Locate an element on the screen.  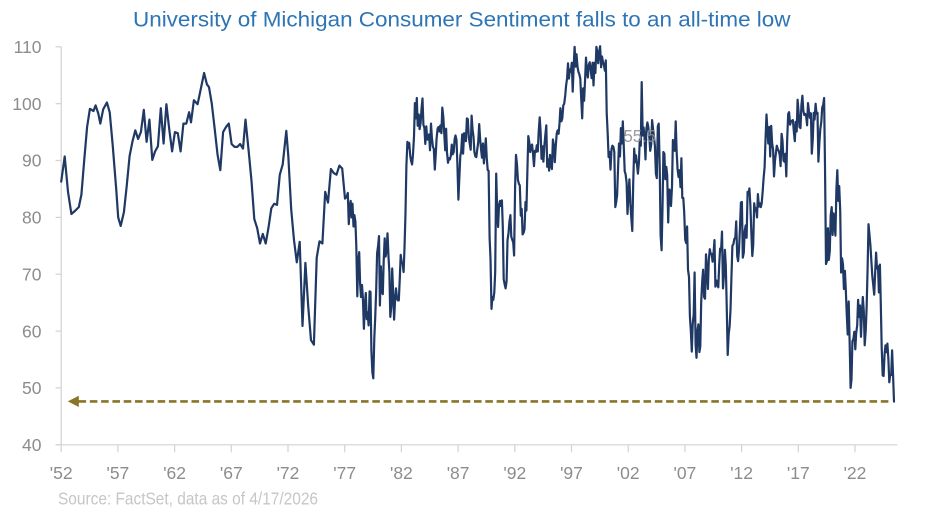
svg-text: 60 is located at coordinates (32, 331).